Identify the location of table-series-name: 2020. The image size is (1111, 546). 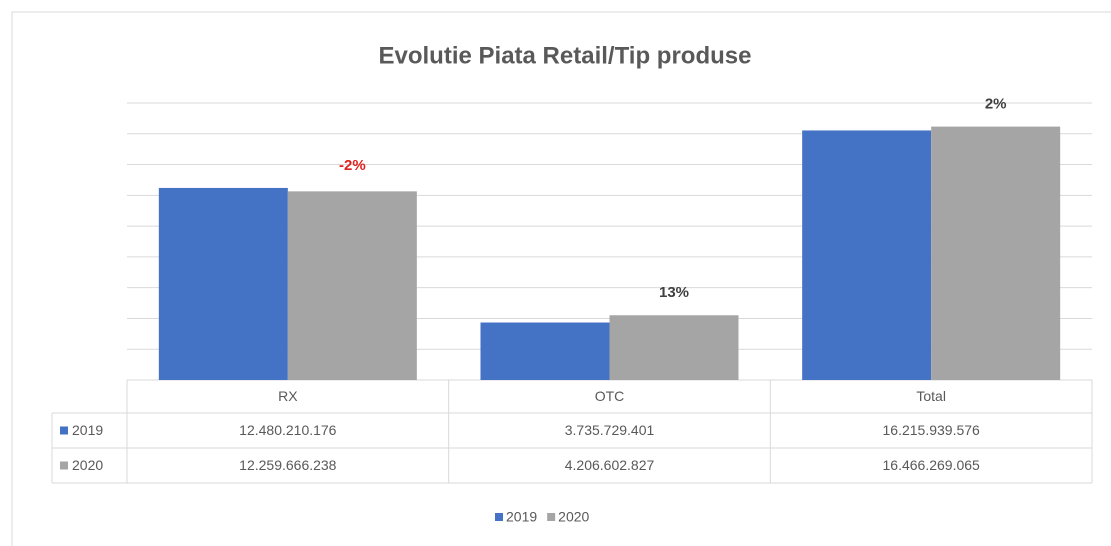
(87, 465).